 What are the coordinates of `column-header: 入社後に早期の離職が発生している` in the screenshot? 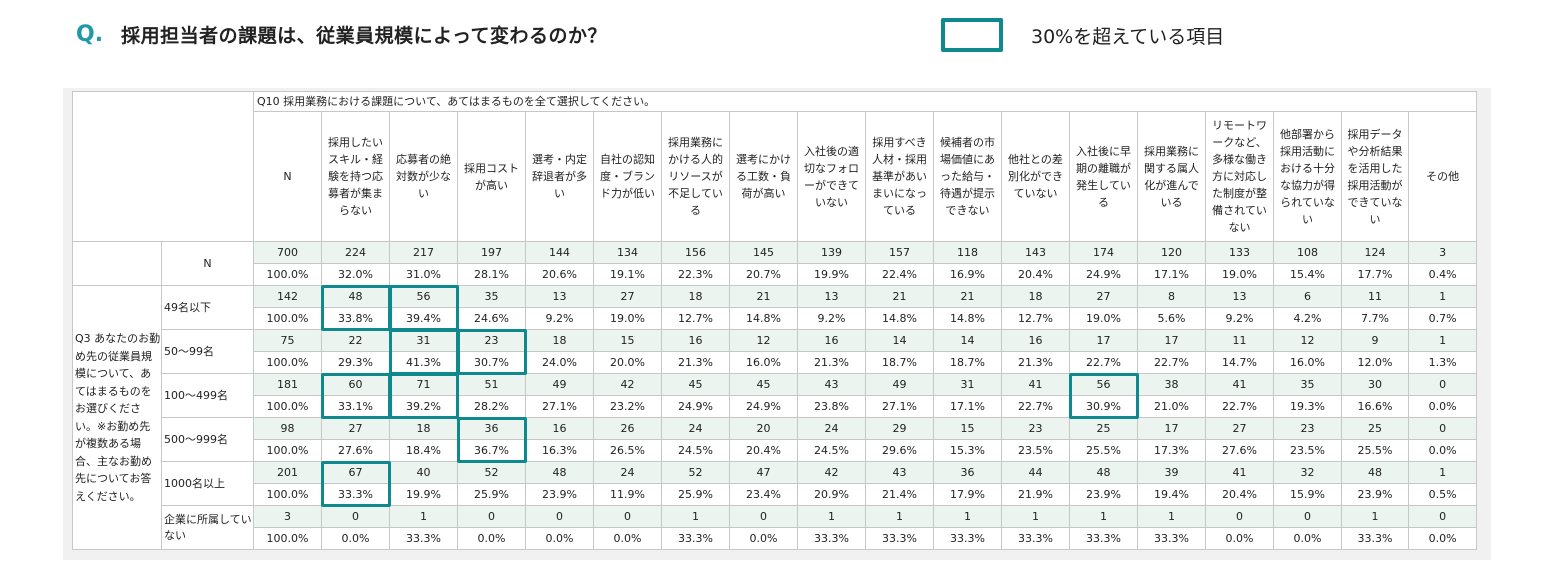 It's located at (1103, 176).